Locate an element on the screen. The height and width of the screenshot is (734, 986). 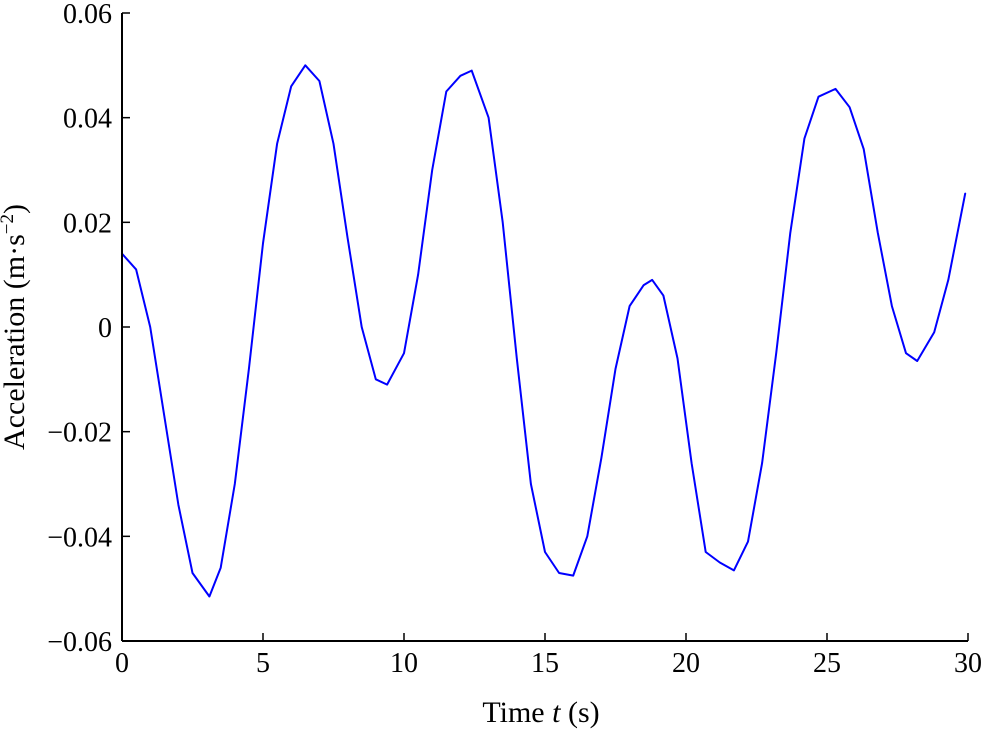
x-tick-label: 0 is located at coordinates (122, 663).